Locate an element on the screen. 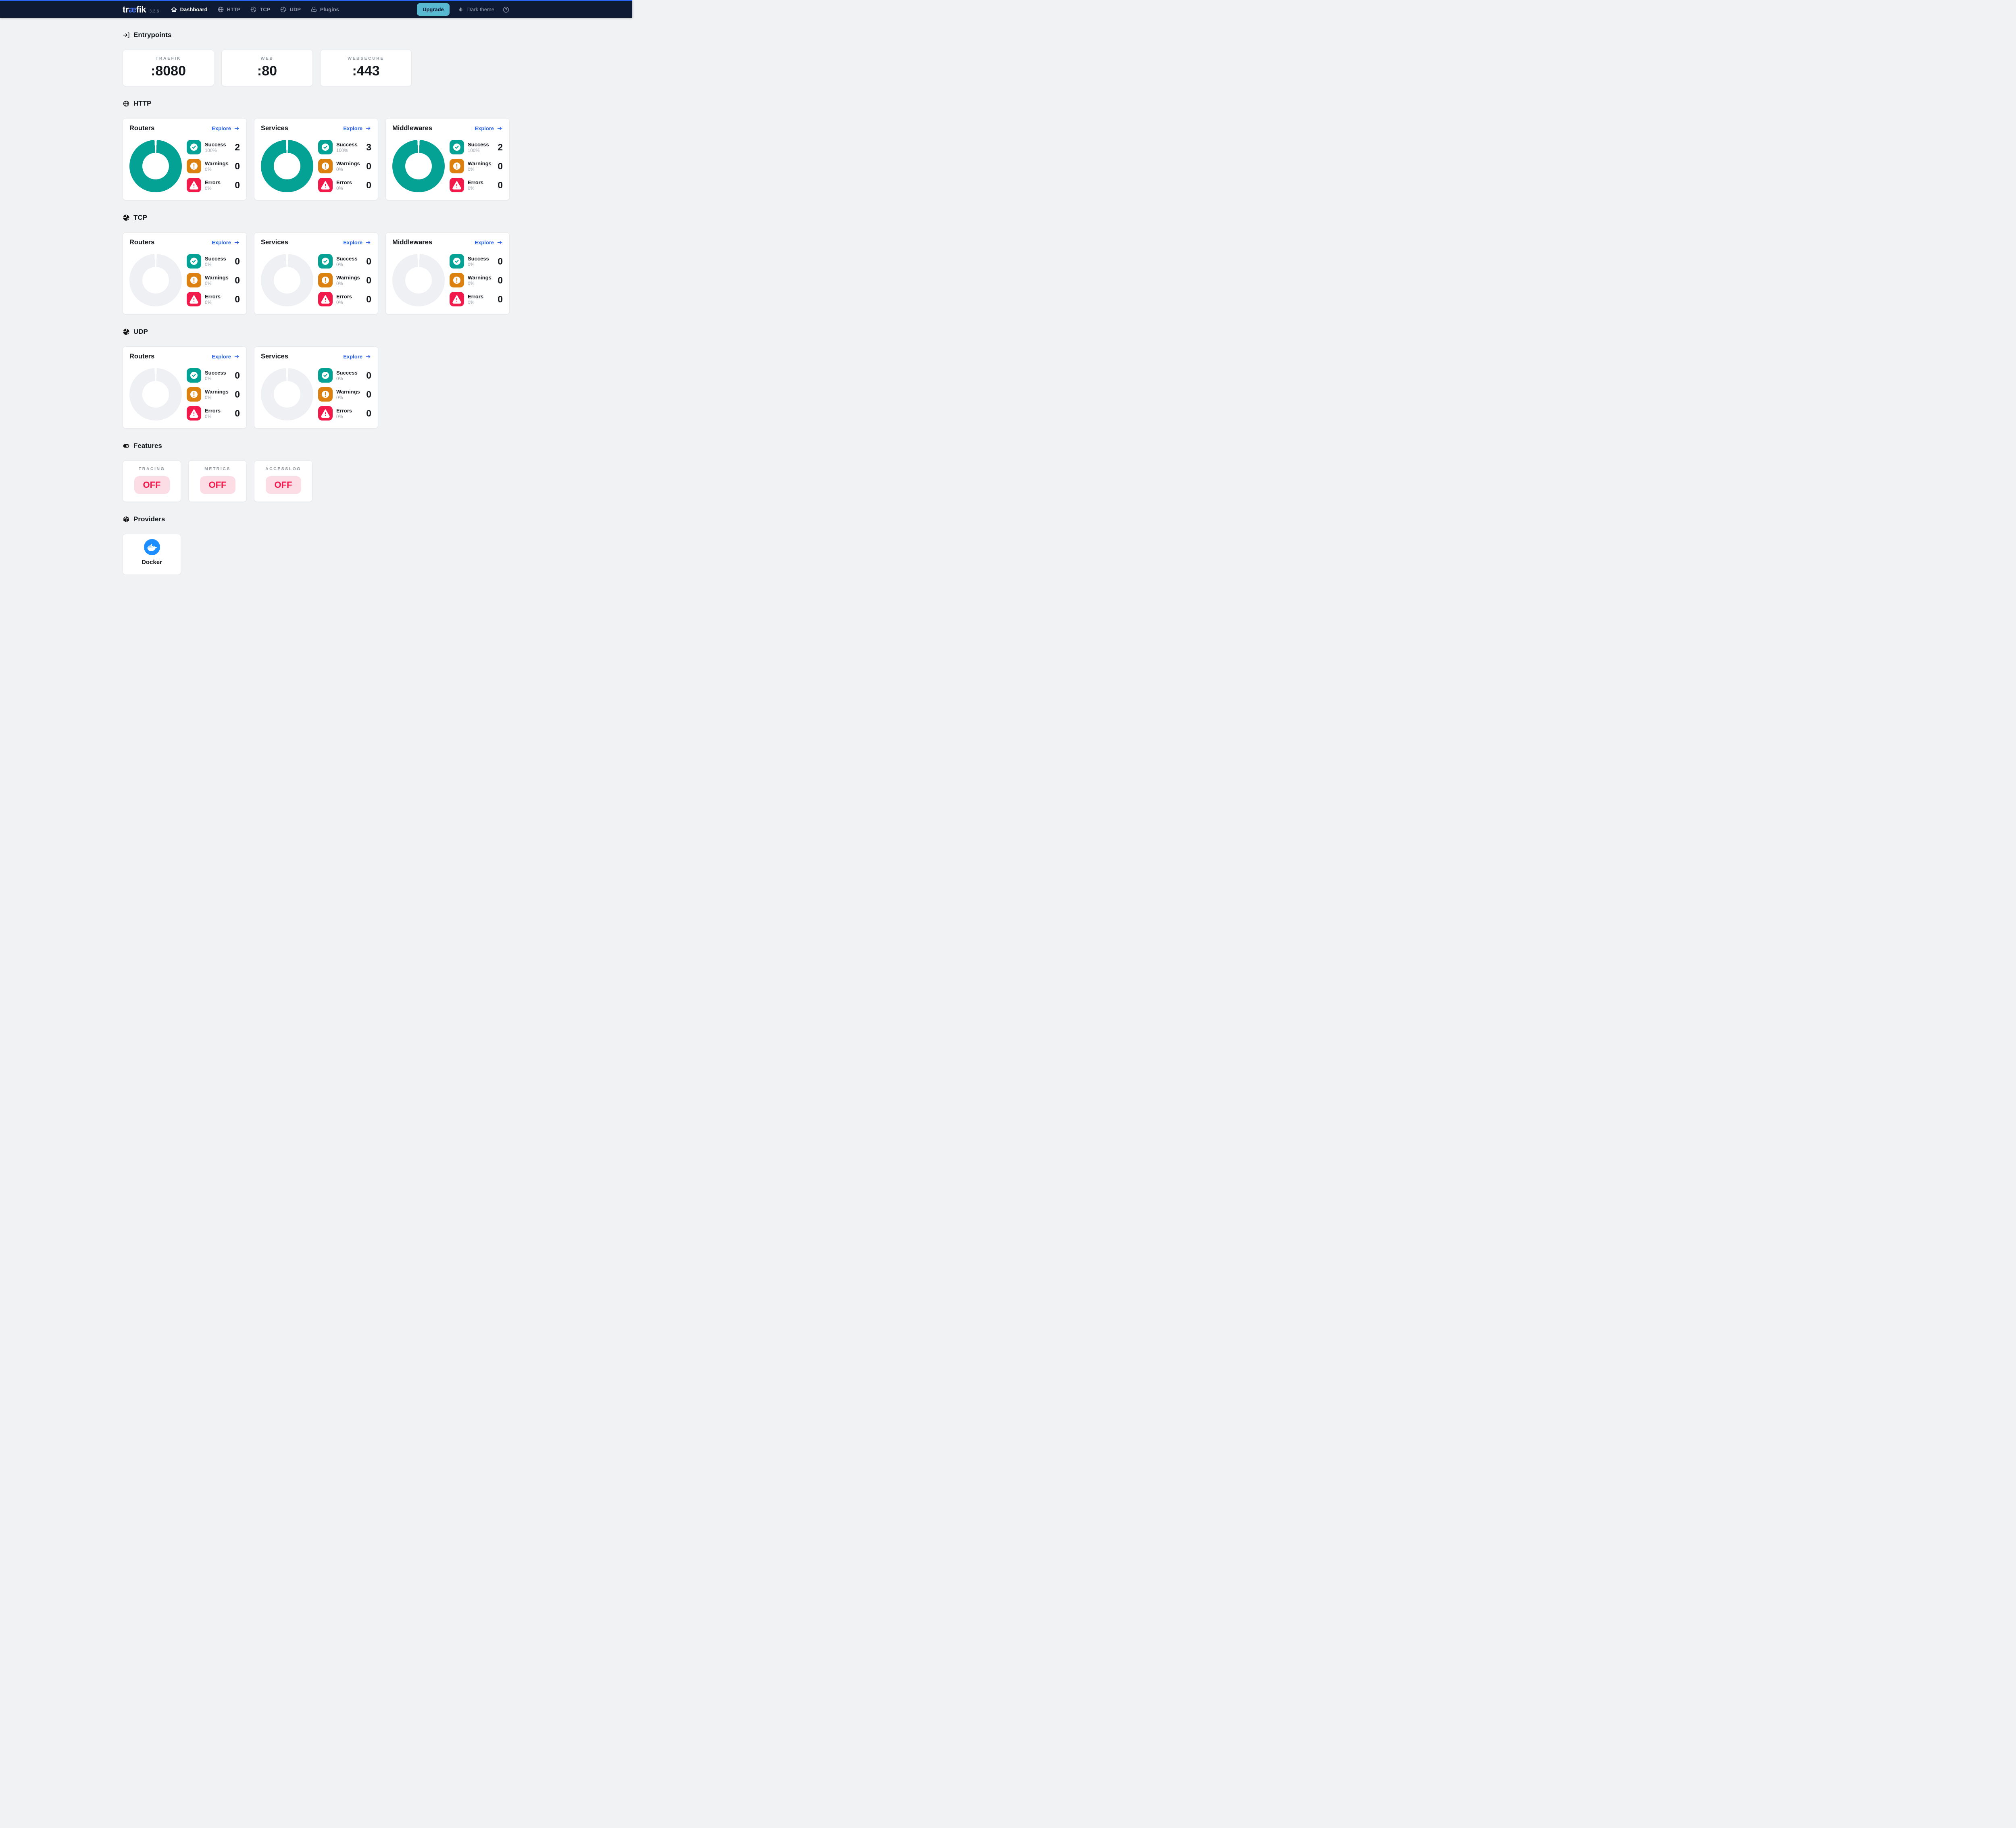 The height and width of the screenshot is (1828, 2016). help-button is located at coordinates (506, 9).